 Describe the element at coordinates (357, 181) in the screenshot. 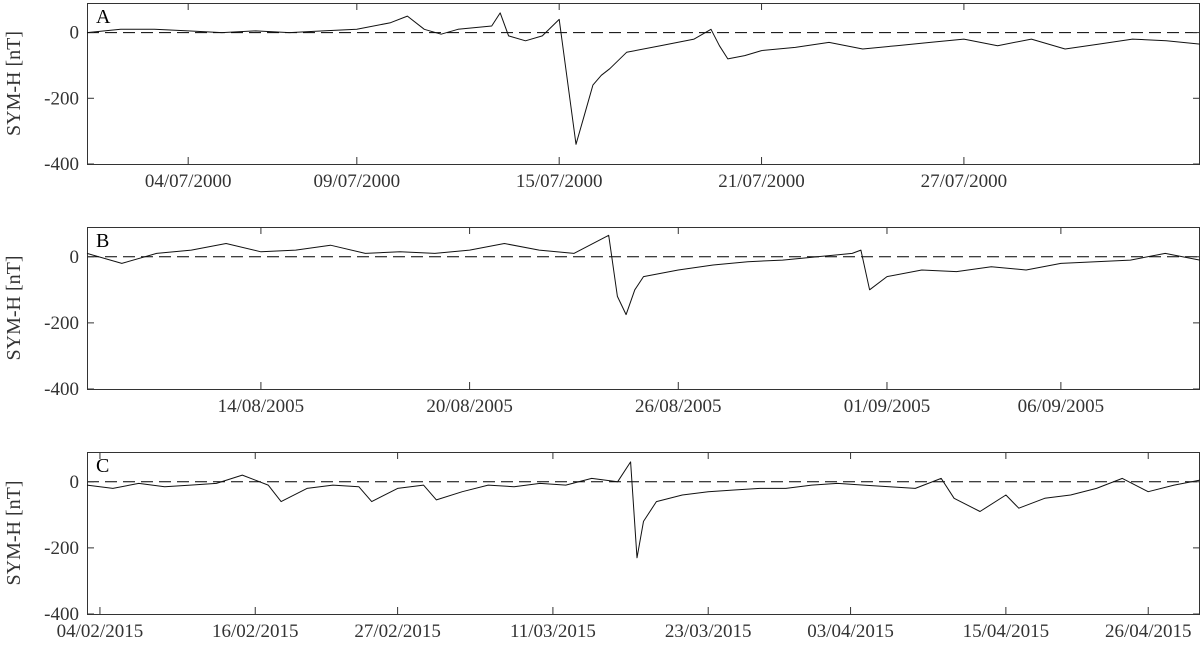

I see `x-tick-label: 09/07/2000` at that location.